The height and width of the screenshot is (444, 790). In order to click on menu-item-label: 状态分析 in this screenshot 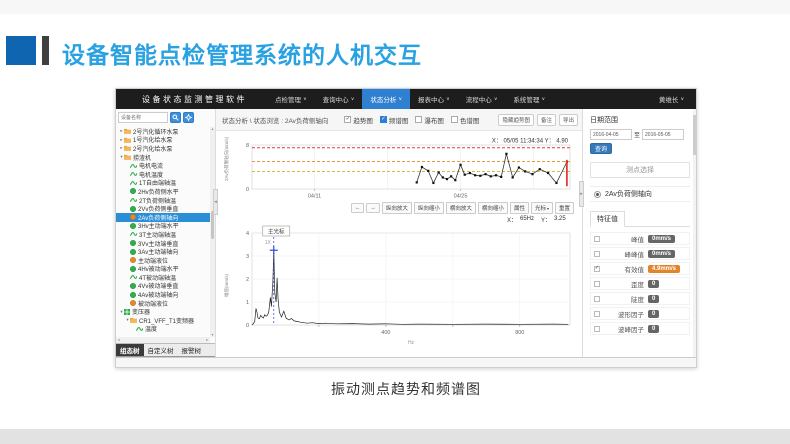, I will do `click(383, 100)`.